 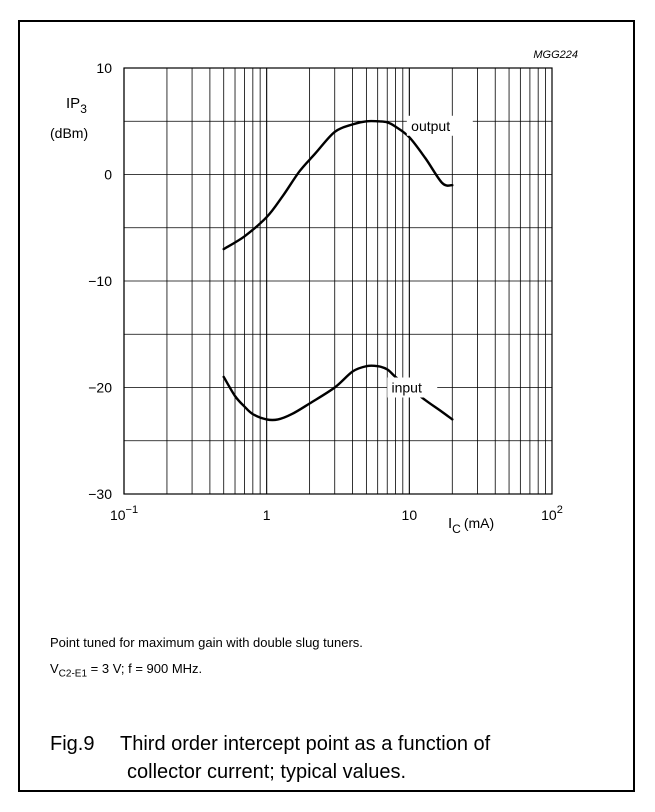 What do you see at coordinates (471, 525) in the screenshot?
I see `x-axis-label: IC (mA)` at bounding box center [471, 525].